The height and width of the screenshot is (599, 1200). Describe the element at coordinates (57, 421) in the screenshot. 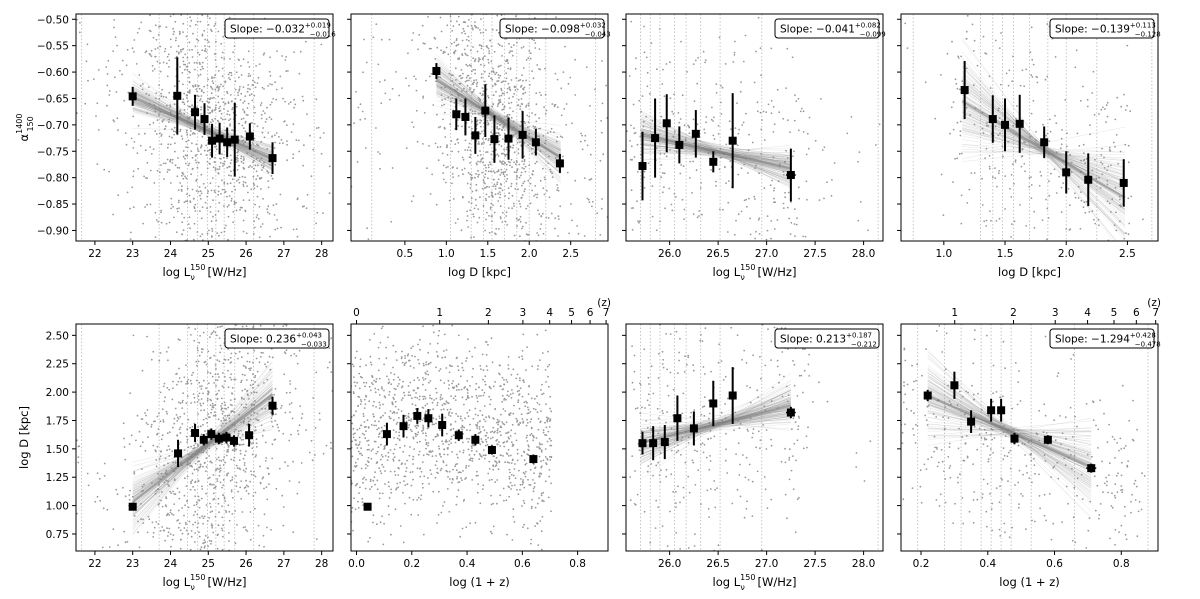

I see `y-tick-label: 1.75` at that location.